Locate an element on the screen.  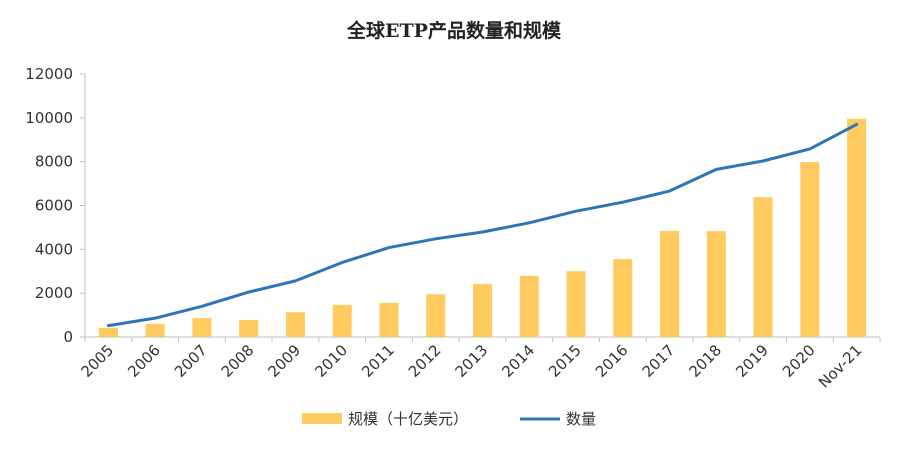
y-tick-label: 12000 is located at coordinates (49, 74).